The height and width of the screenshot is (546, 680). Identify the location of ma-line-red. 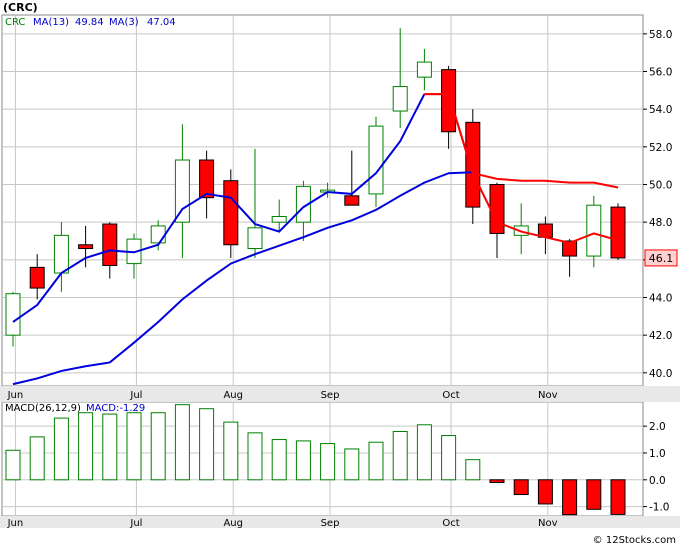
(521, 168).